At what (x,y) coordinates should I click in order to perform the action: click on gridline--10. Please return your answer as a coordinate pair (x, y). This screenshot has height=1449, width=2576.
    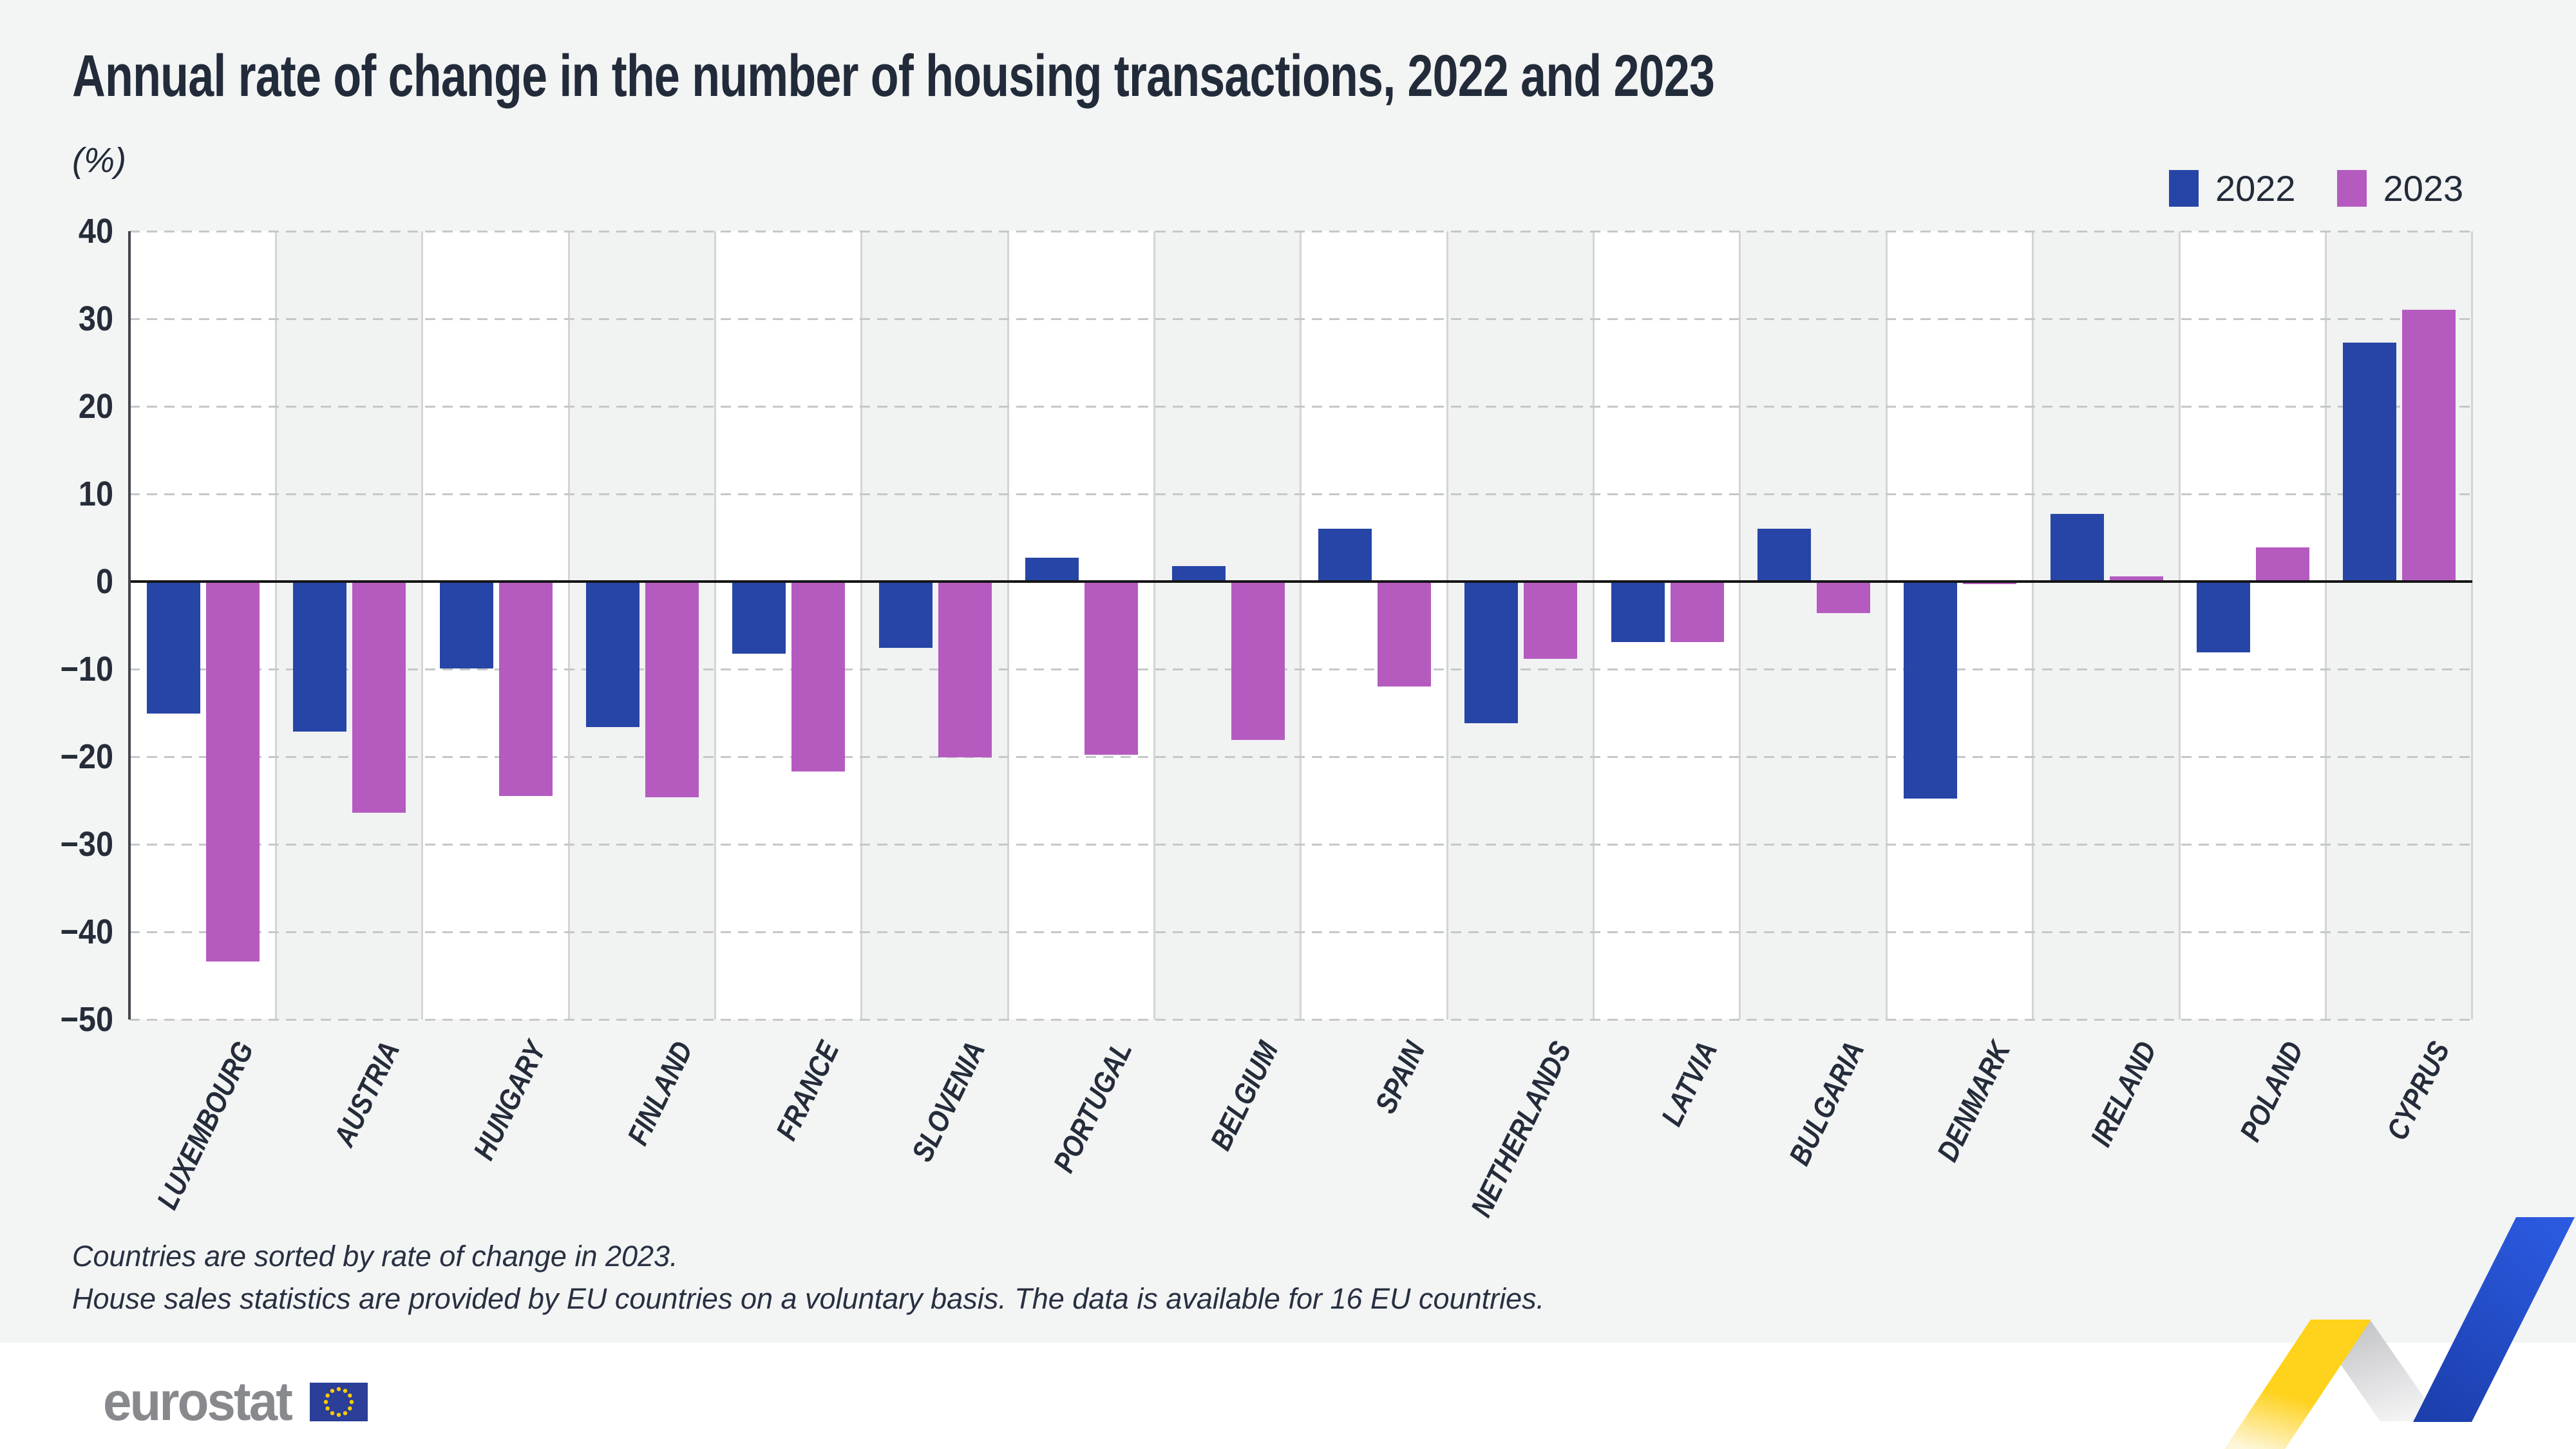
    Looking at the image, I should click on (1300, 669).